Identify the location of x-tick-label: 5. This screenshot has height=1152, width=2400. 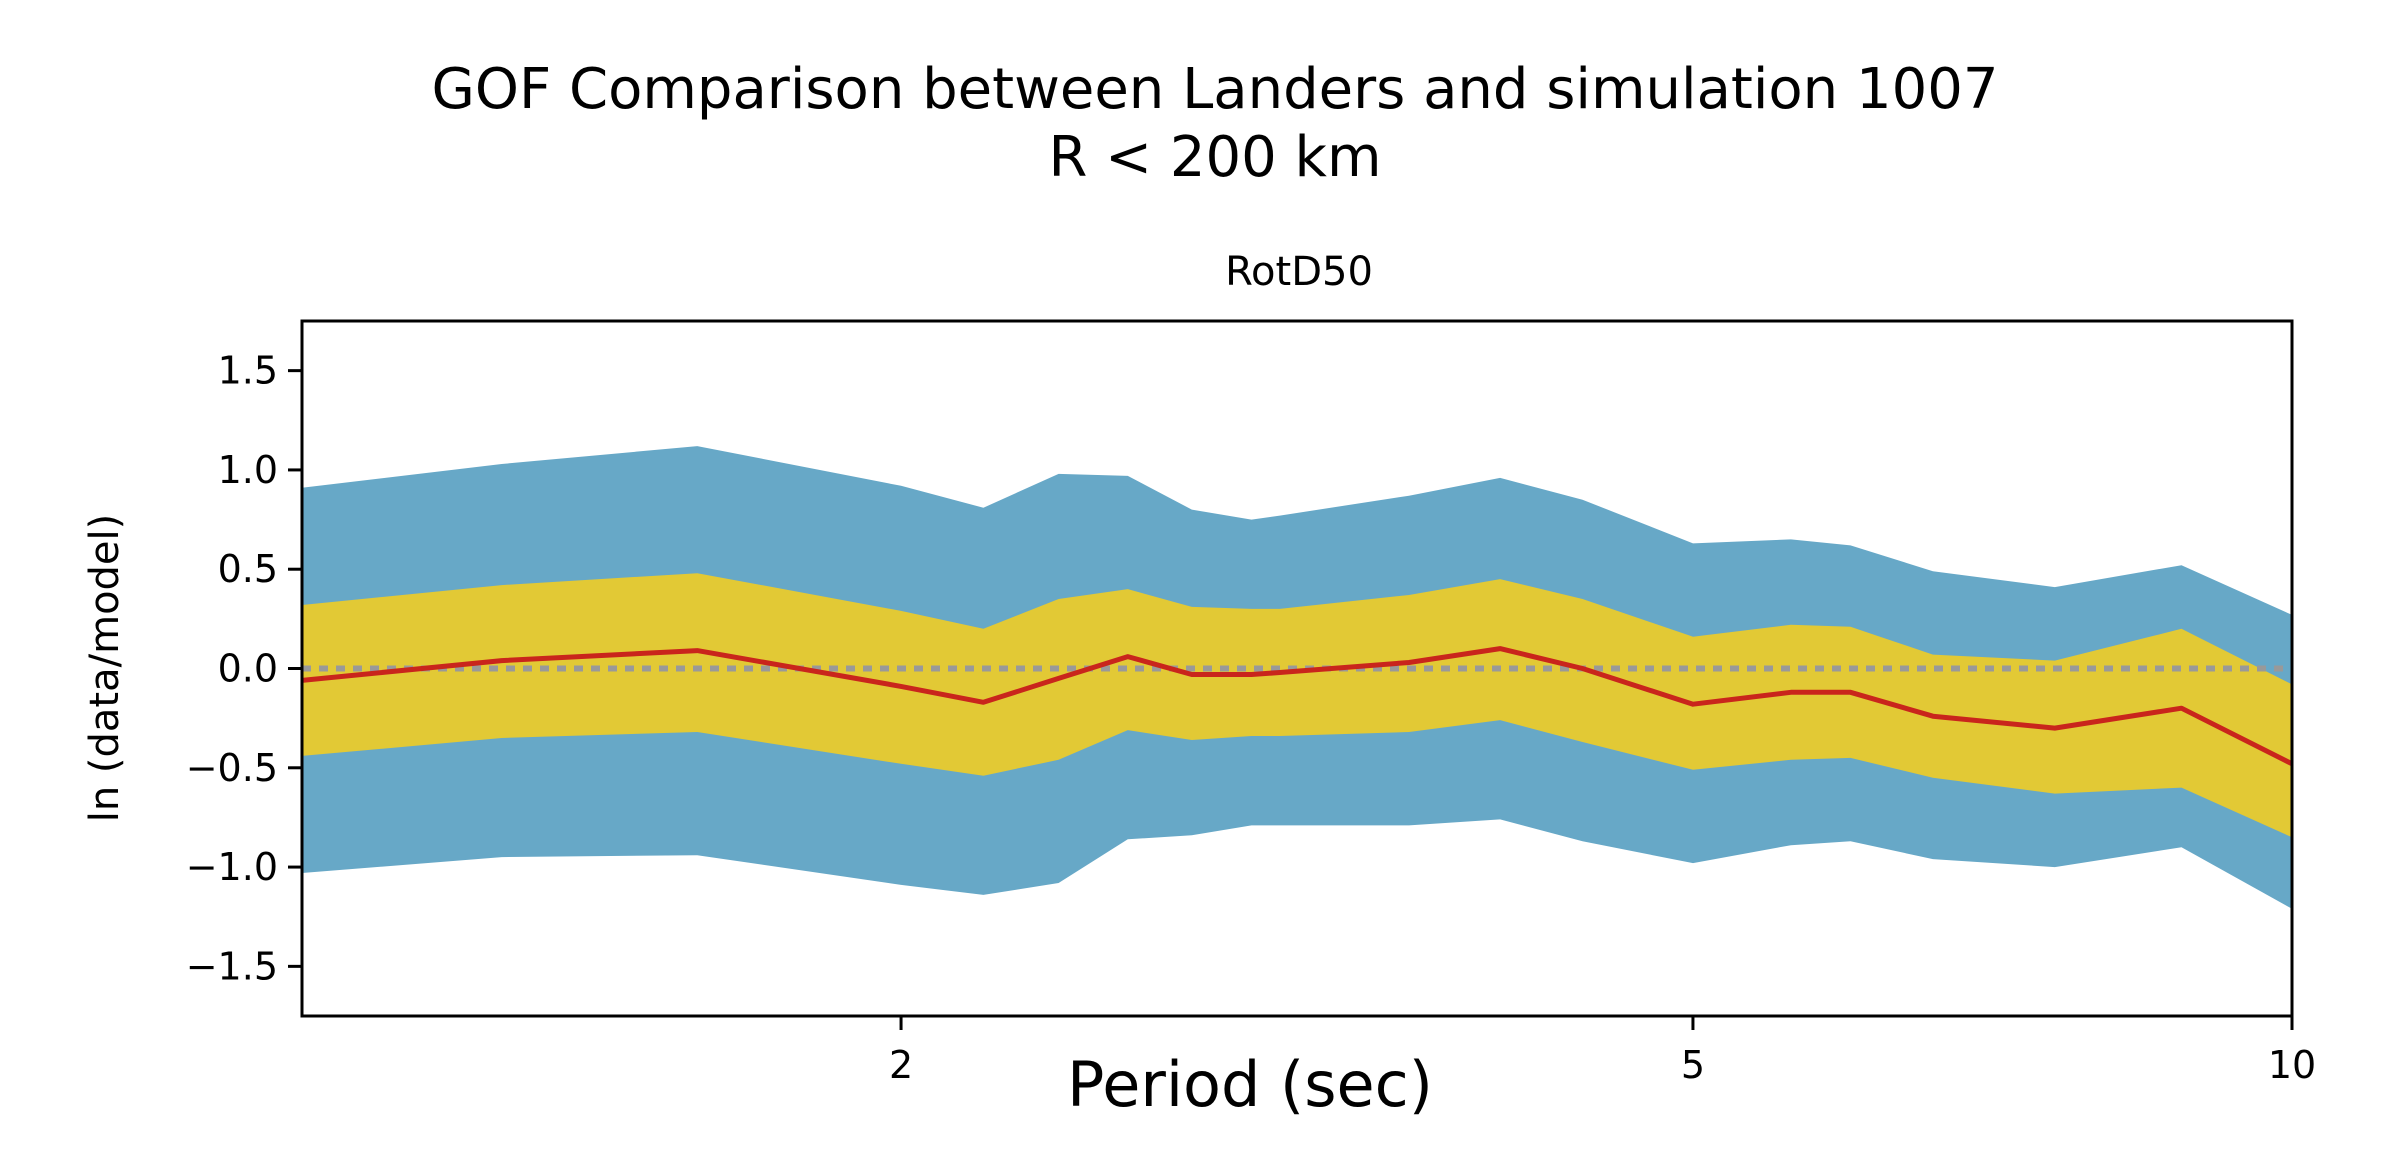
(1693, 1065).